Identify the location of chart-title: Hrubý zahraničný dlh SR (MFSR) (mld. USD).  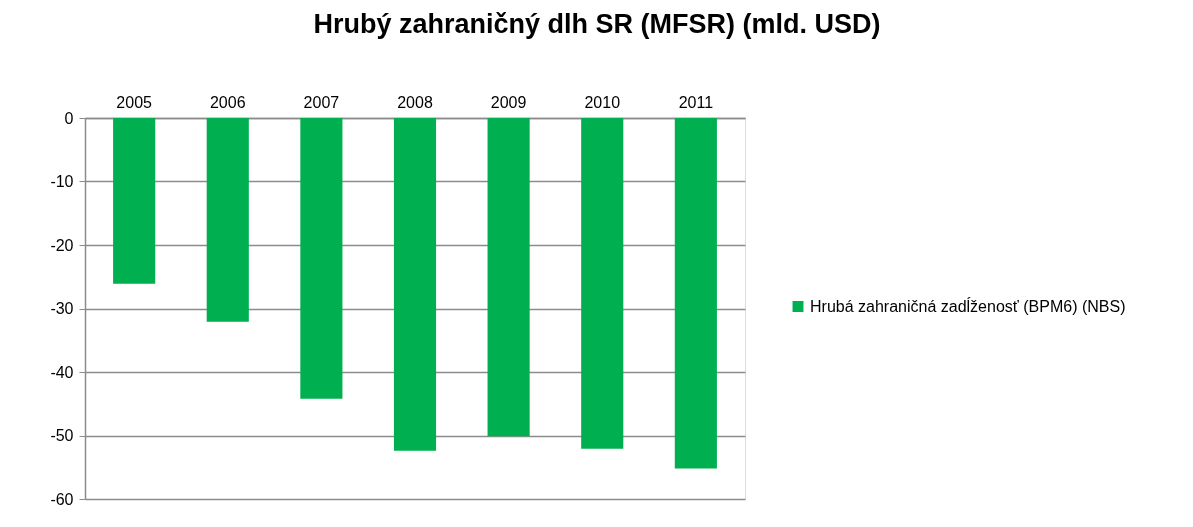
(597, 24).